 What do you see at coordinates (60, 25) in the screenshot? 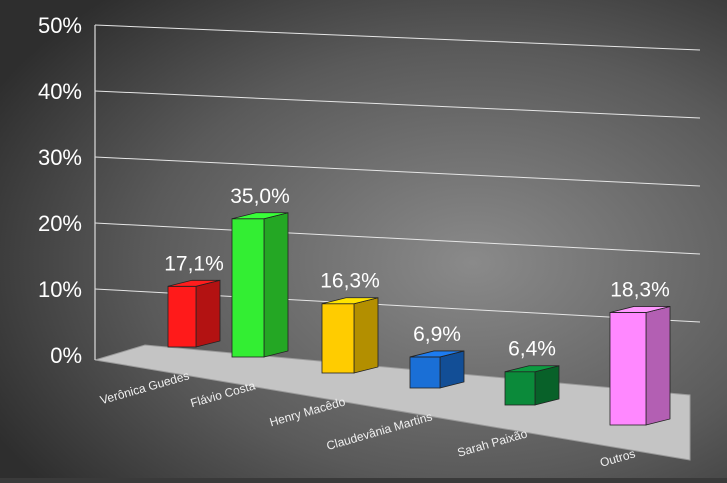
I see `y-tick-label: 50%` at bounding box center [60, 25].